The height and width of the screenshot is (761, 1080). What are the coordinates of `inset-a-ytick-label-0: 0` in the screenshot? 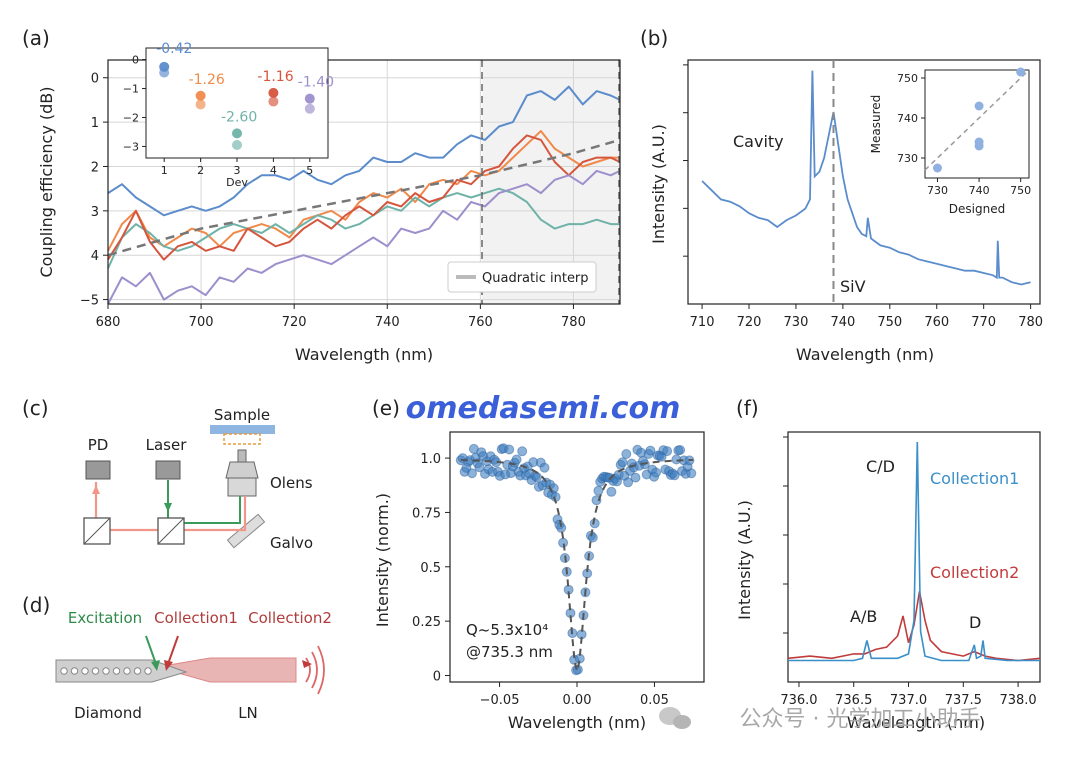 It's located at (135, 60).